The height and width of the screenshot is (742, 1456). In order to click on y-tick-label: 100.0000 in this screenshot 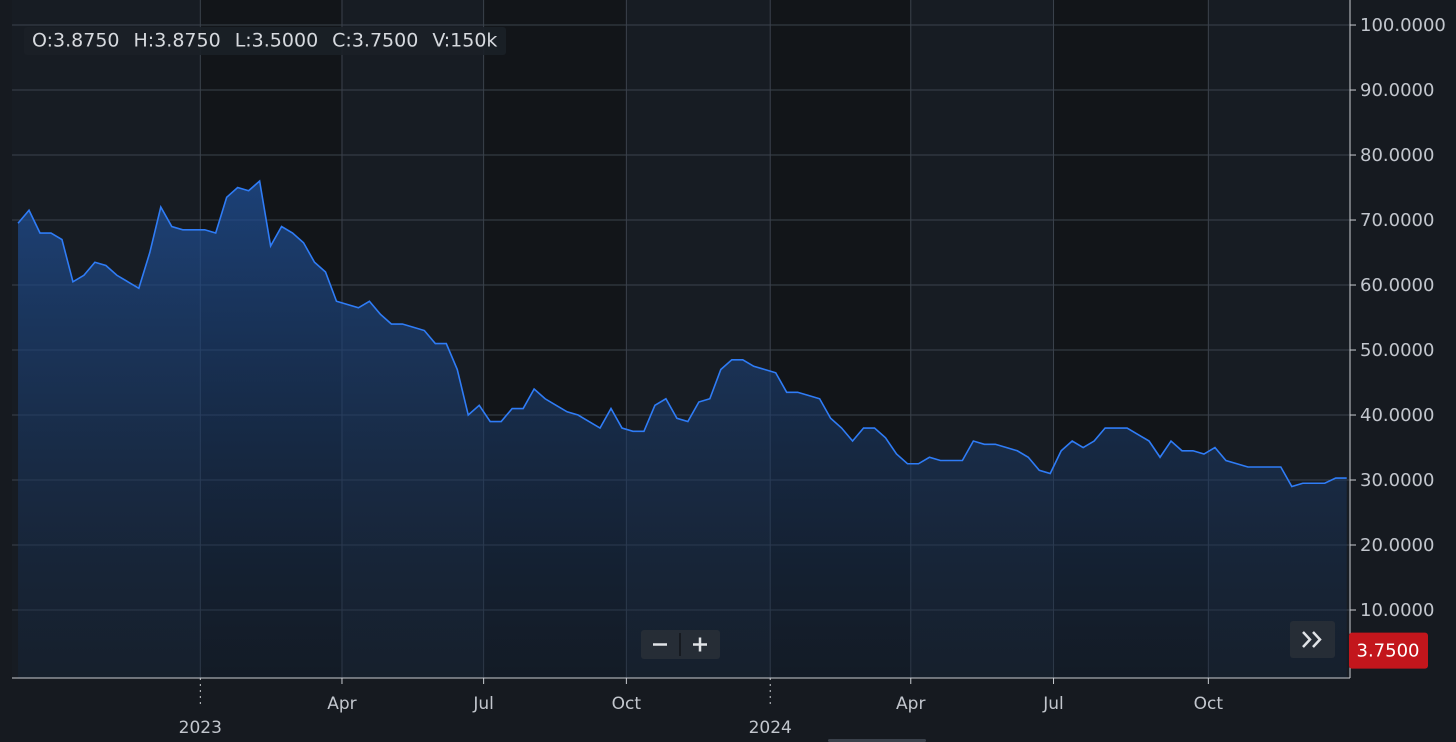, I will do `click(1403, 25)`.